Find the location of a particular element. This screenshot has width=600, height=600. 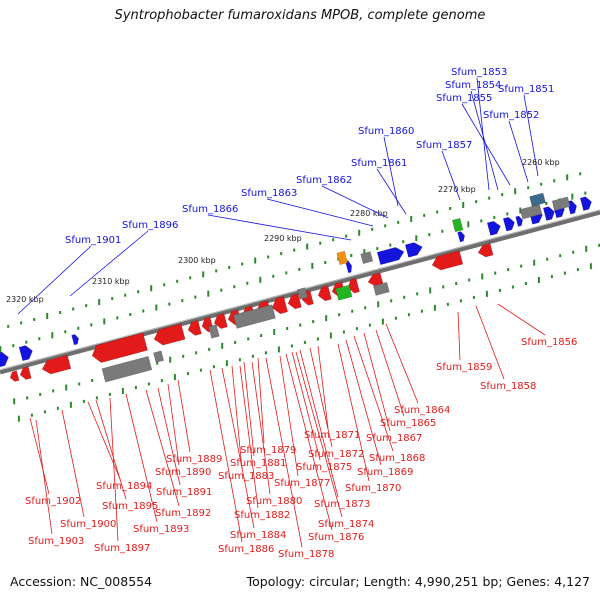

forward-gene-label: Sfum_1860 is located at coordinates (386, 166).